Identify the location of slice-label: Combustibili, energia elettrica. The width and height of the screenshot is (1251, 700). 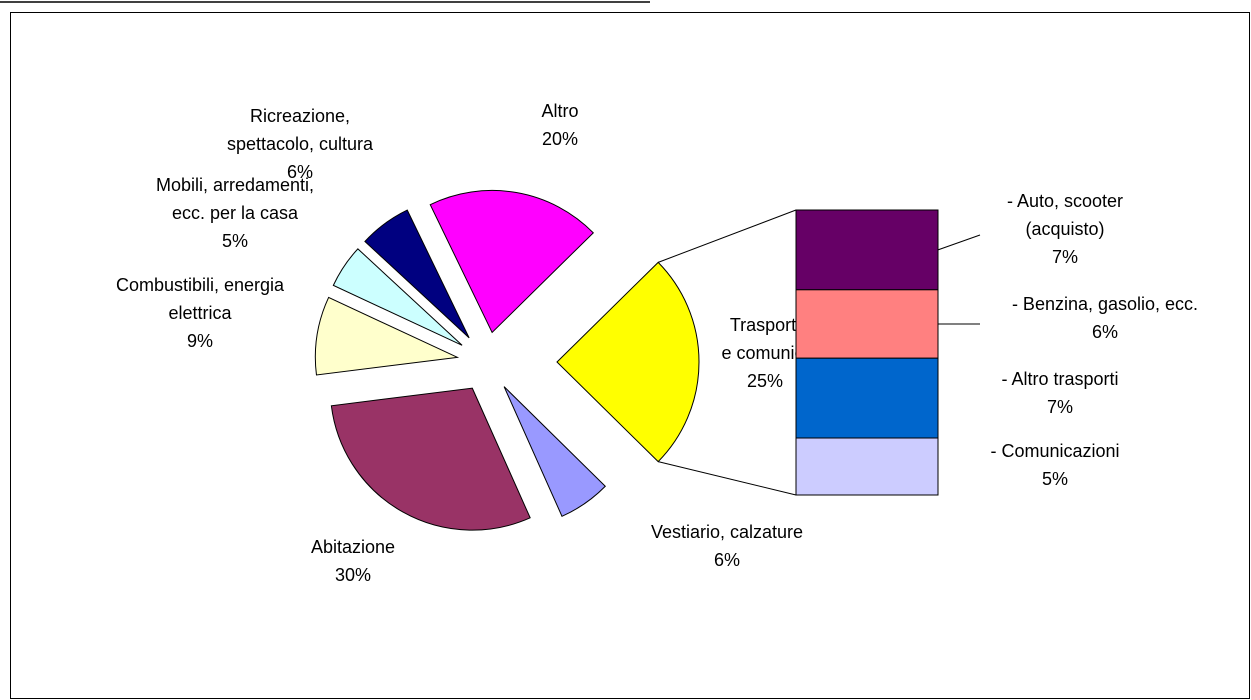
(200, 299).